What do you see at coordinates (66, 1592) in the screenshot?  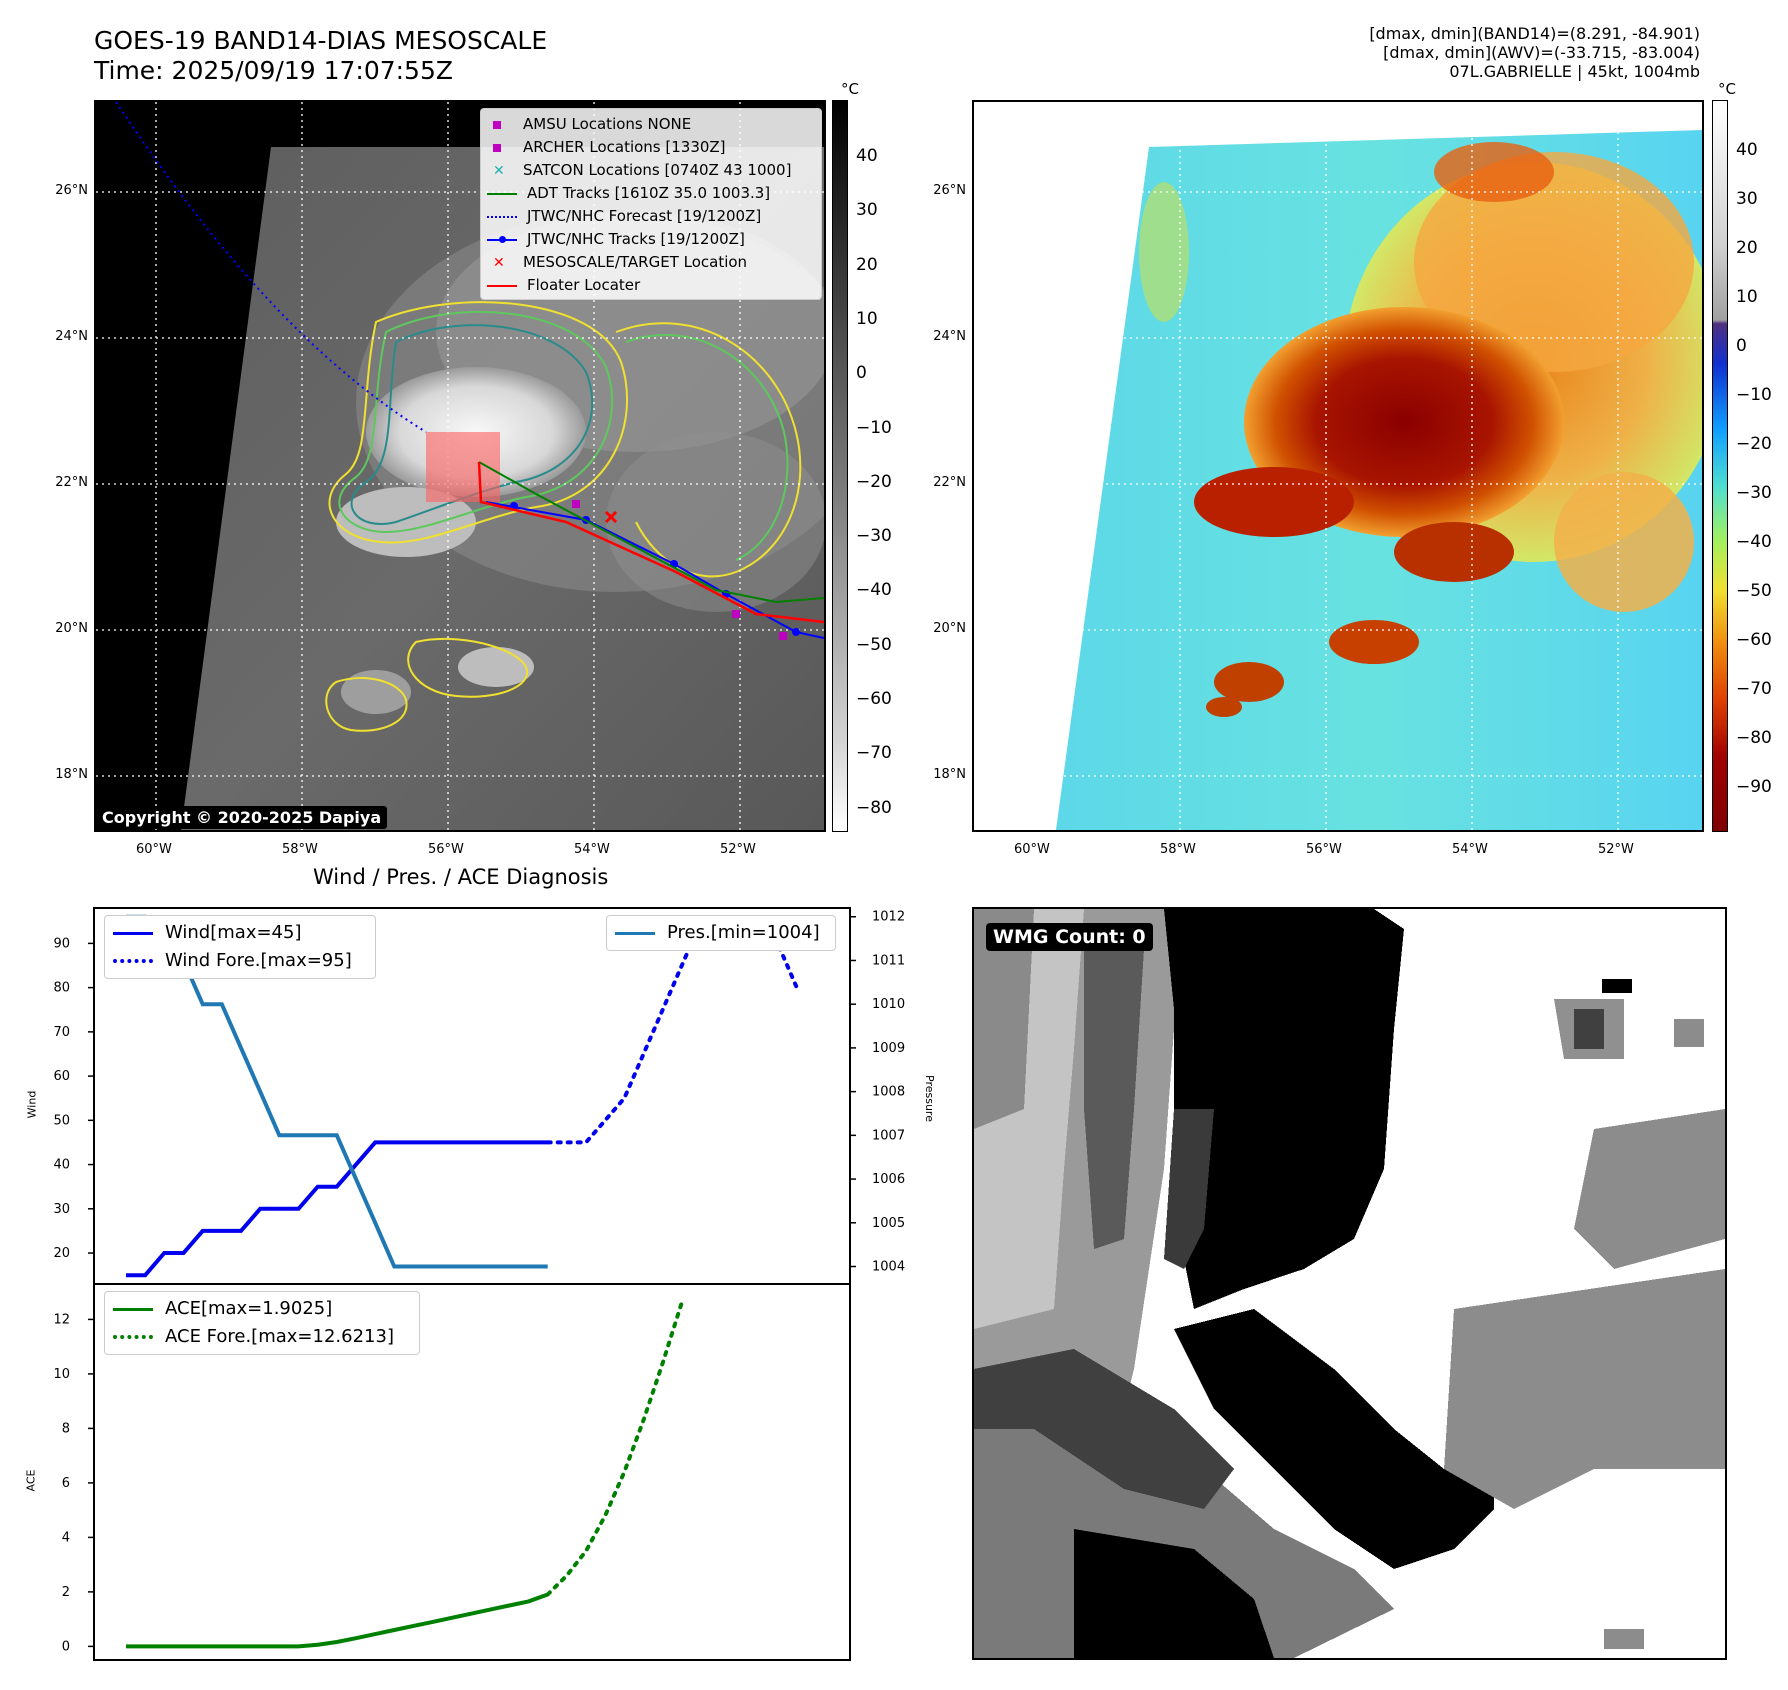 I see `ace-tick-label: 2` at bounding box center [66, 1592].